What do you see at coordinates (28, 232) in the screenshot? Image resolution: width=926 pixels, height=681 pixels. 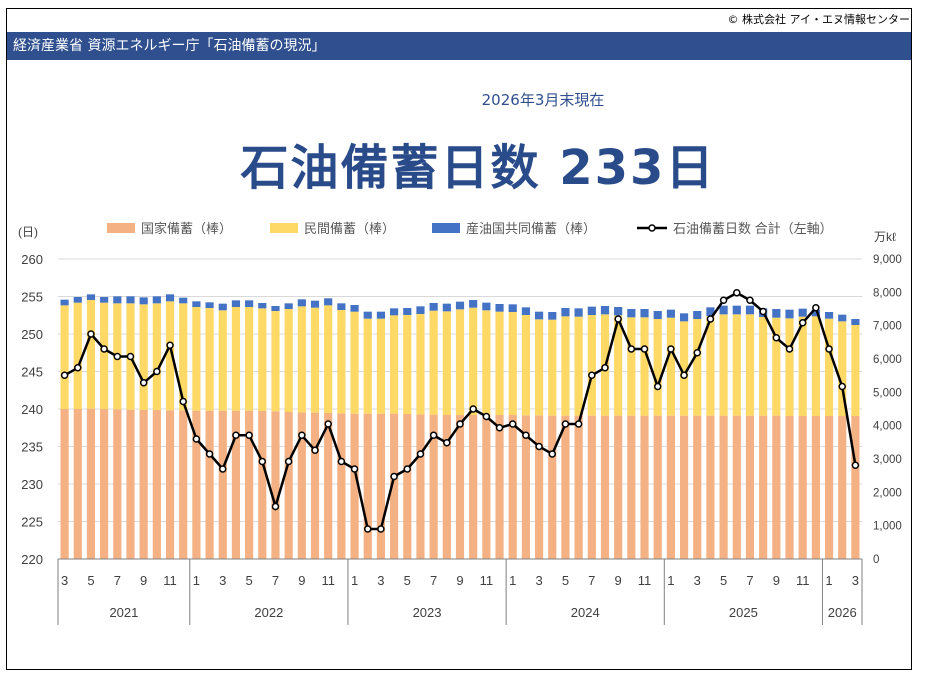 I see `left-axis-unit: (日)` at bounding box center [28, 232].